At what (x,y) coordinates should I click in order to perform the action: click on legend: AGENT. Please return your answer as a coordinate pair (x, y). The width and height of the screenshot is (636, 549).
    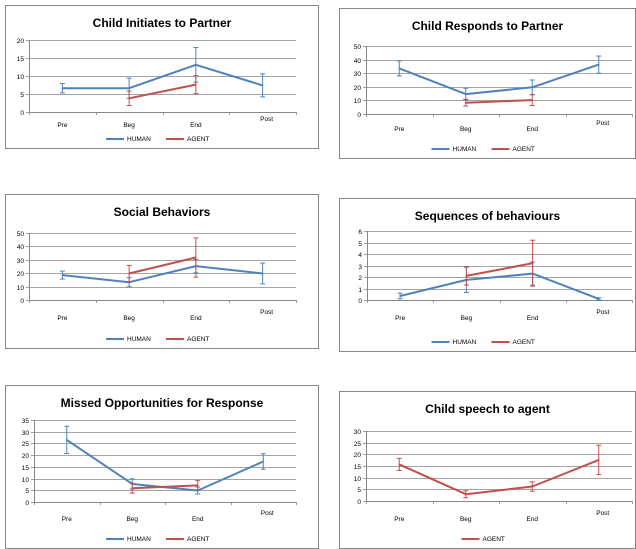
    Looking at the image, I should click on (483, 539).